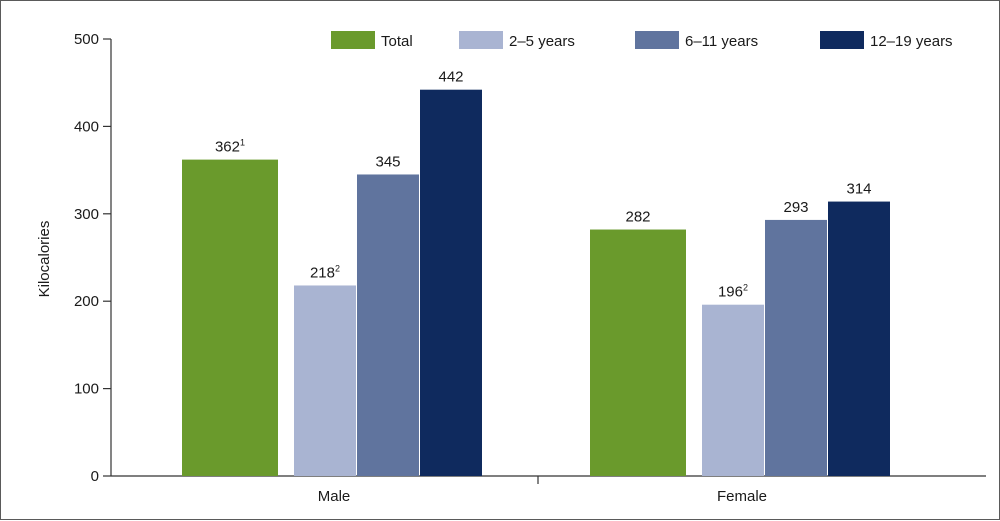 The image size is (1000, 521). Describe the element at coordinates (86, 126) in the screenshot. I see `y-tick-label: 400` at that location.